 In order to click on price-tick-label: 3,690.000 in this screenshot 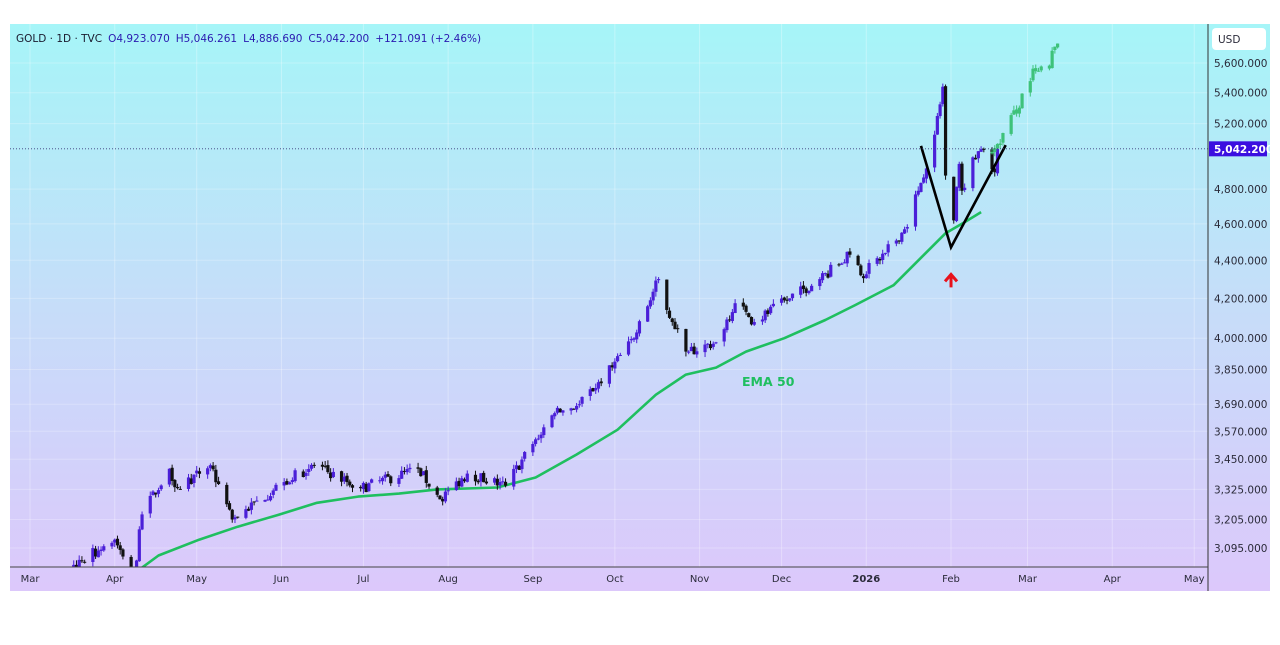, I will do `click(1240, 405)`.